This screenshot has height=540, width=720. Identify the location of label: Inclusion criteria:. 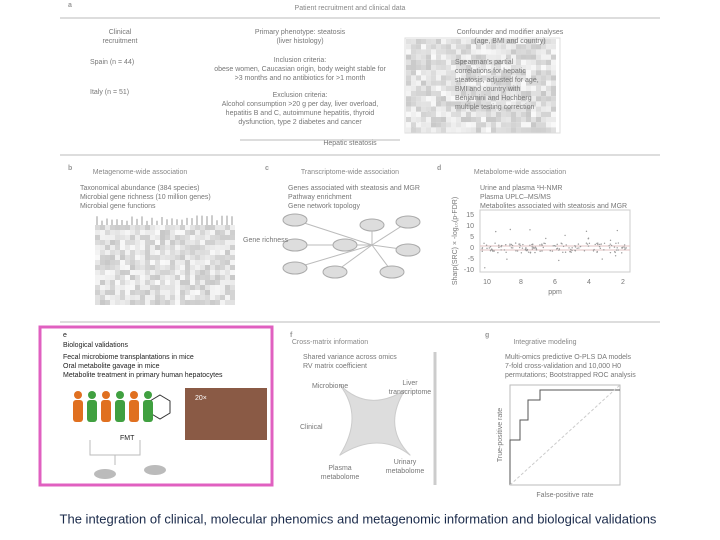
(300, 60).